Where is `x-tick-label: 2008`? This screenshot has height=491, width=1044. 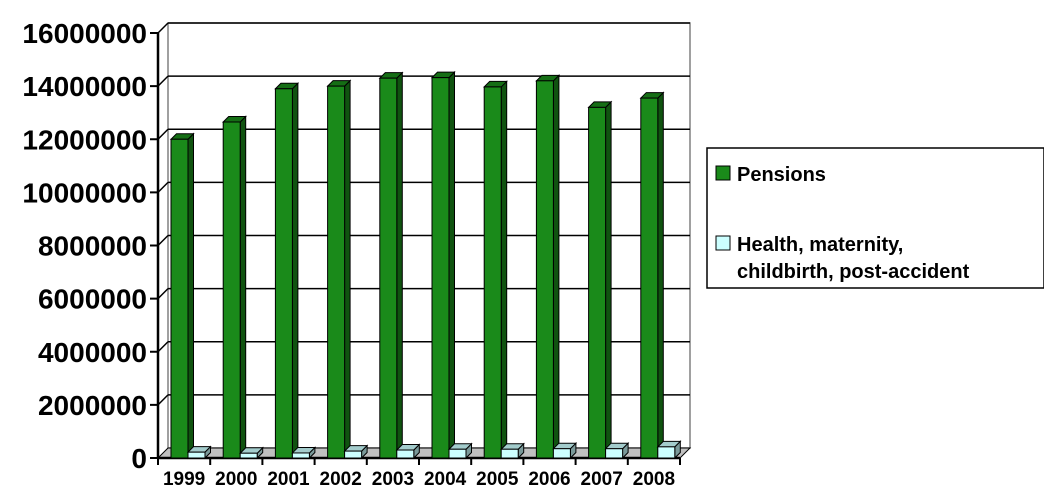 x-tick-label: 2008 is located at coordinates (654, 479).